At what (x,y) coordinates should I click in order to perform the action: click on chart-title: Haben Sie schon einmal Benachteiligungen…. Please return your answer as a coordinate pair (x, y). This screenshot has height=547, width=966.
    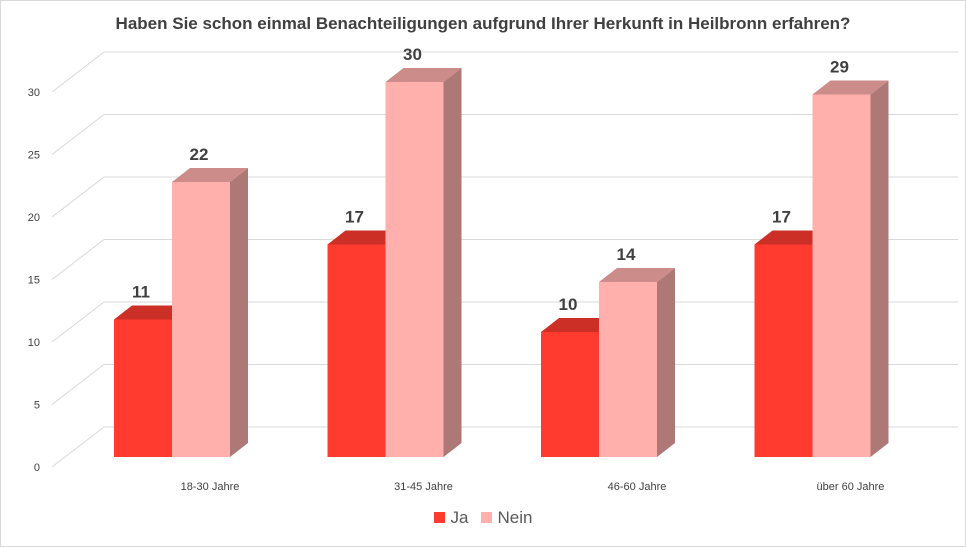
    Looking at the image, I should click on (483, 23).